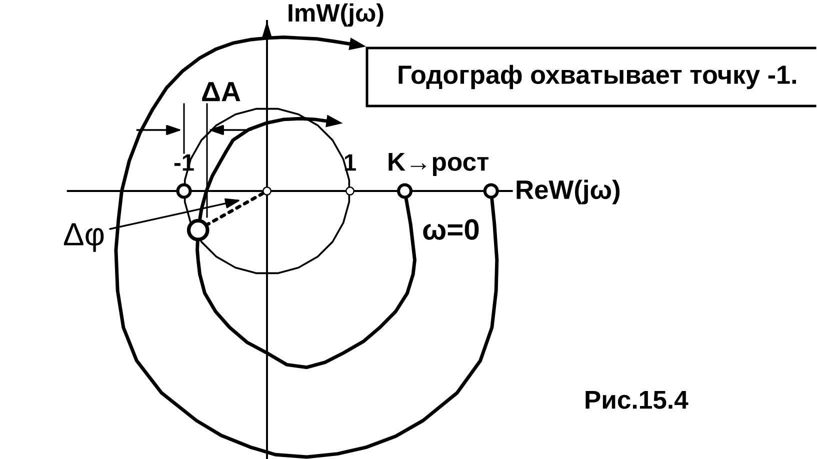 The image size is (817, 459). What do you see at coordinates (568, 192) in the screenshot?
I see `x-axis-title: ReW(jω)` at bounding box center [568, 192].